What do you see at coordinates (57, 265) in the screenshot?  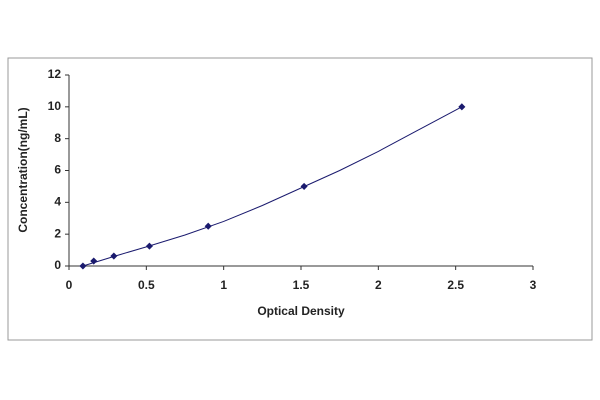 I see `y-tick-label: 0` at bounding box center [57, 265].